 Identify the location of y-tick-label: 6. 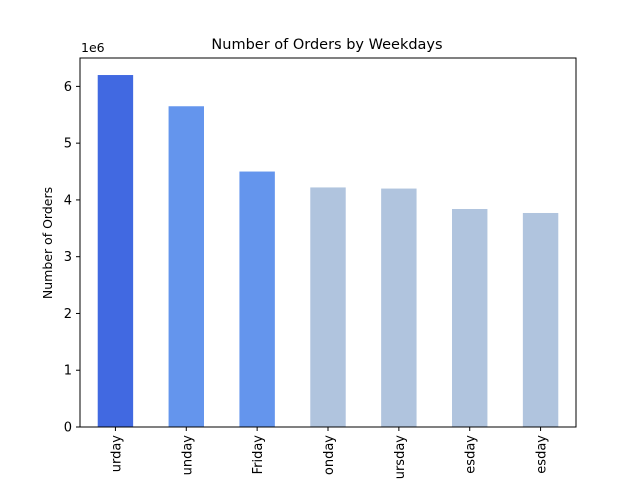
(68, 87).